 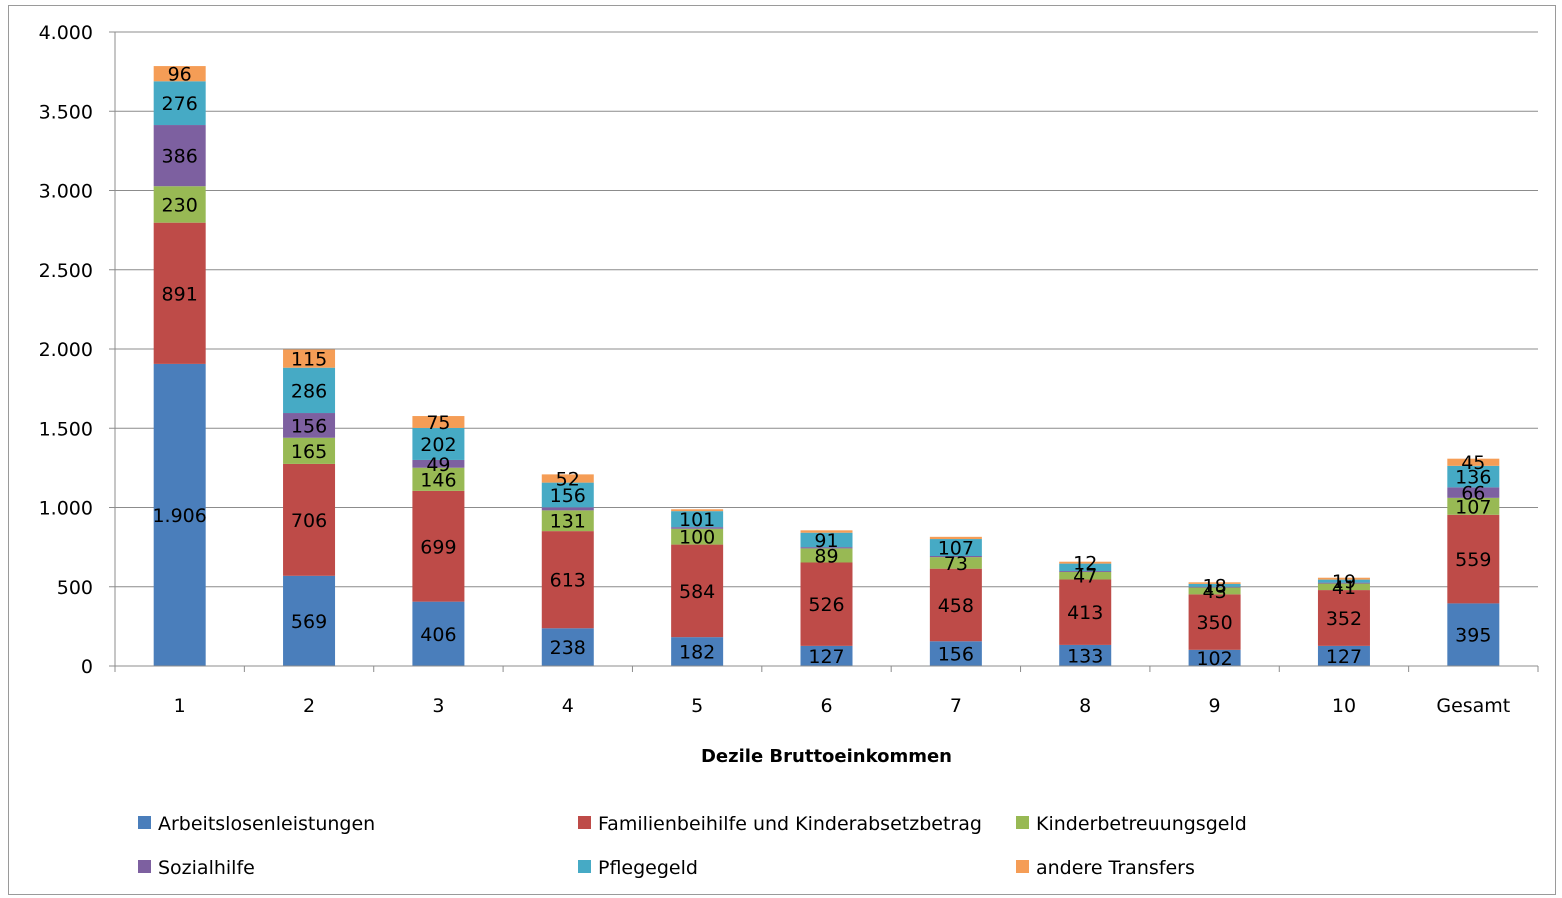 I want to click on data-label: 276, so click(x=180, y=104).